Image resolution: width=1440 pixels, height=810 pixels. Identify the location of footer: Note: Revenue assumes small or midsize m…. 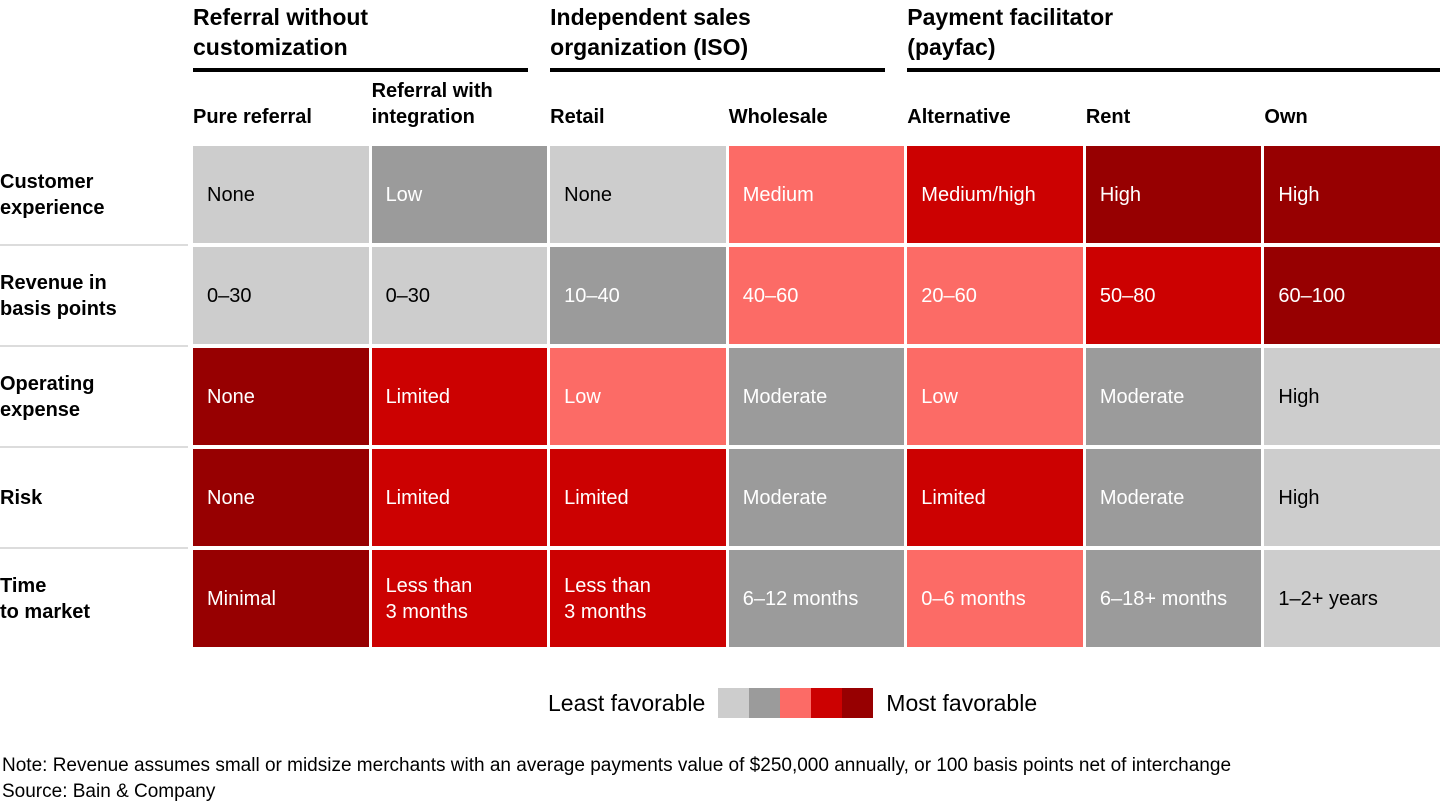
(616, 779).